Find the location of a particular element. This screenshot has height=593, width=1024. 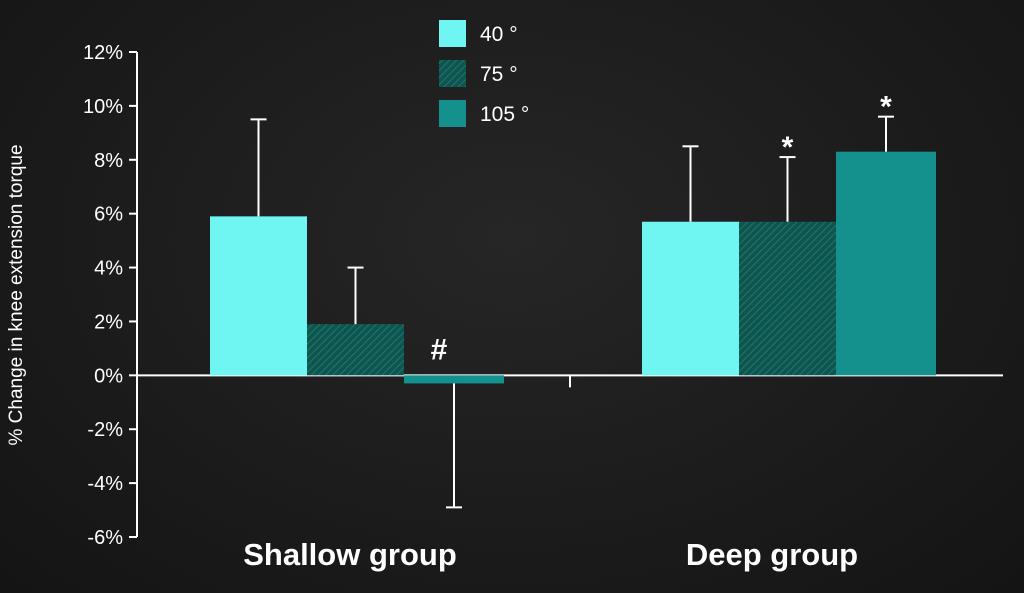

y-axis-title: % Change in knee extension torque is located at coordinates (16, 294).